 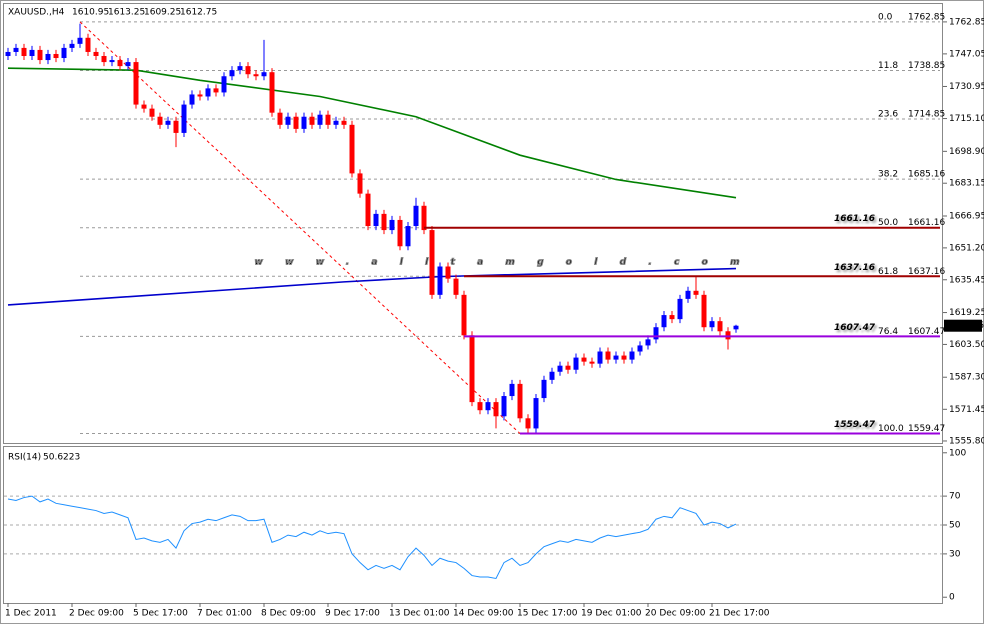 I want to click on moving-average, so click(x=372, y=286).